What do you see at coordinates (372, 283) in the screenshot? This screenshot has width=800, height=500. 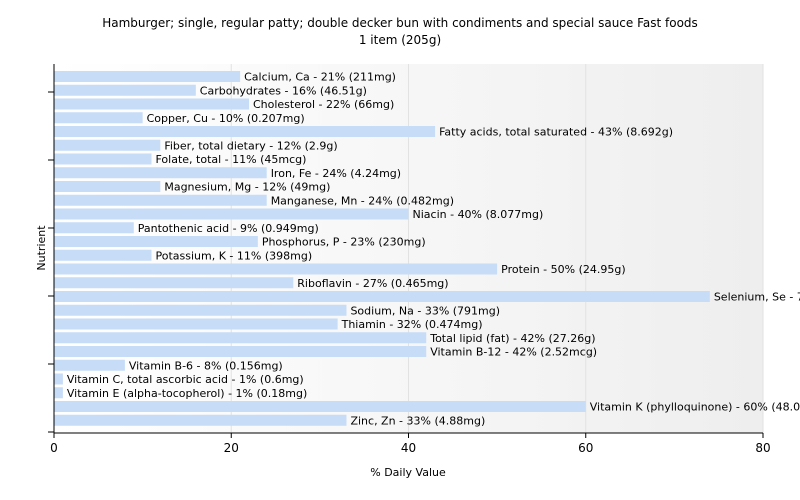 I see `bar-label: Riboflavin - 27% (0.465mg)` at bounding box center [372, 283].